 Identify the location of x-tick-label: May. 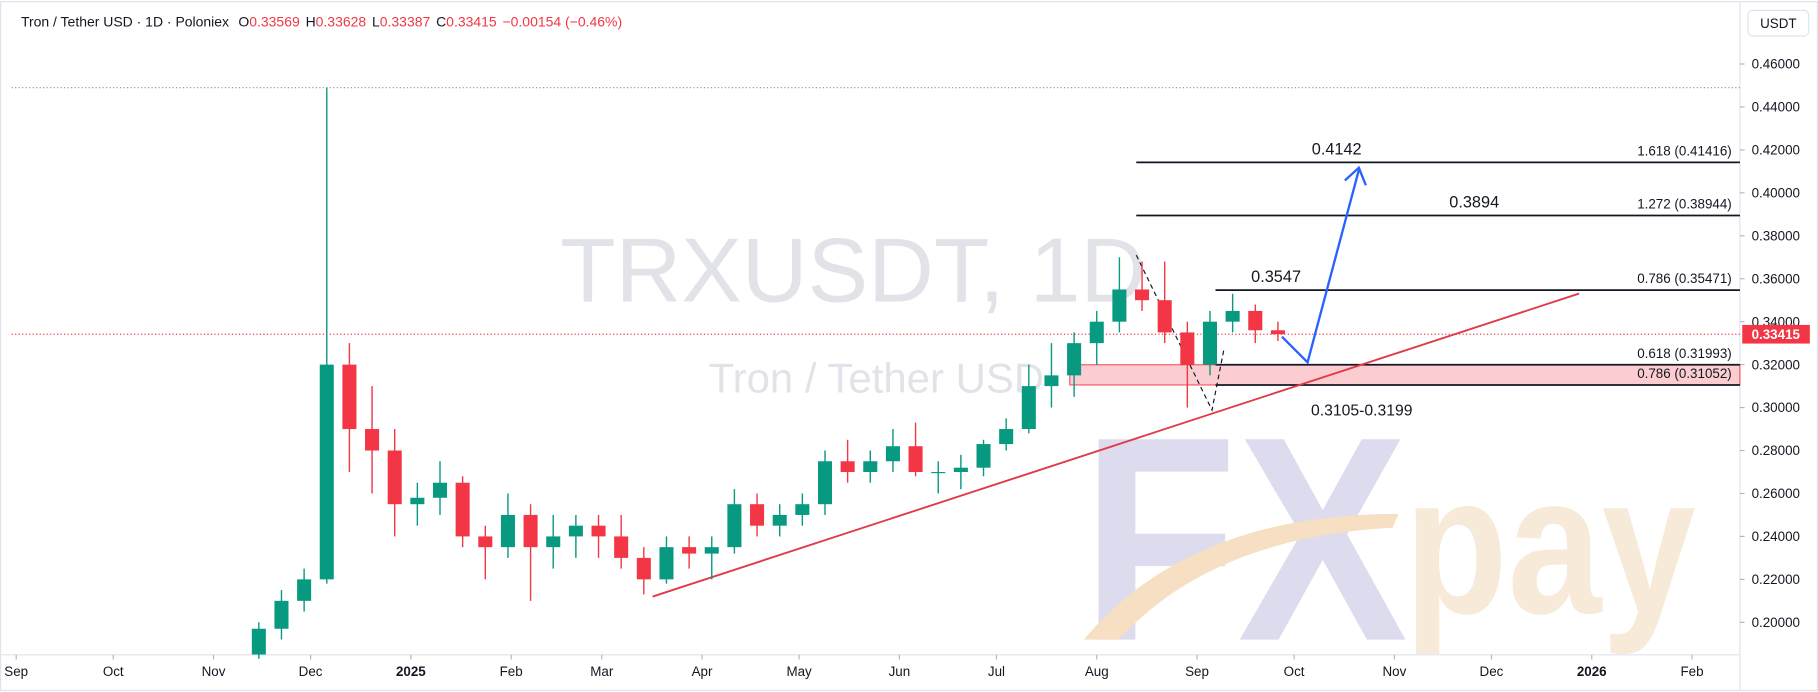
(799, 671).